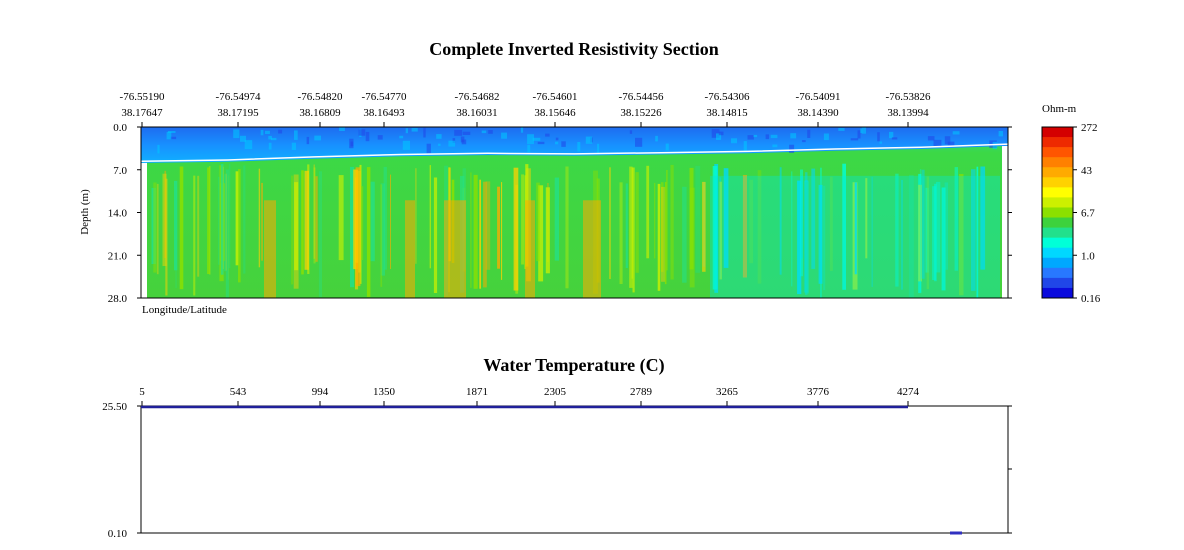 The width and height of the screenshot is (1184, 550). Describe the element at coordinates (142, 113) in the screenshot. I see `latitude-tick-label: 38.17647` at that location.